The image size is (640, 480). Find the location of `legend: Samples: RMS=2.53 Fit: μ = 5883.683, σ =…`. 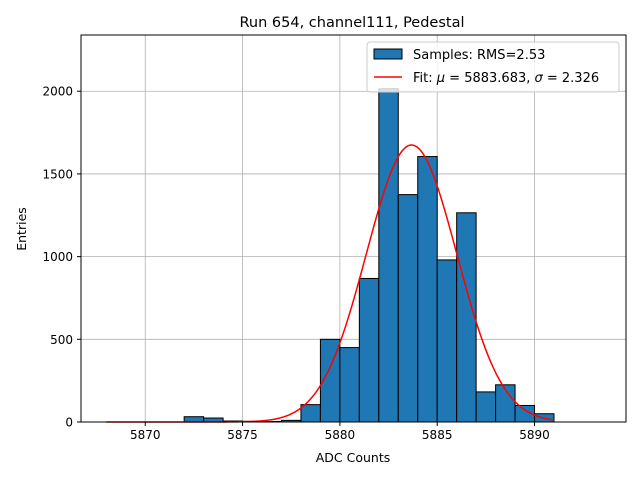

legend: Samples: RMS=2.53 Fit: μ = 5883.683, σ =… is located at coordinates (493, 67).